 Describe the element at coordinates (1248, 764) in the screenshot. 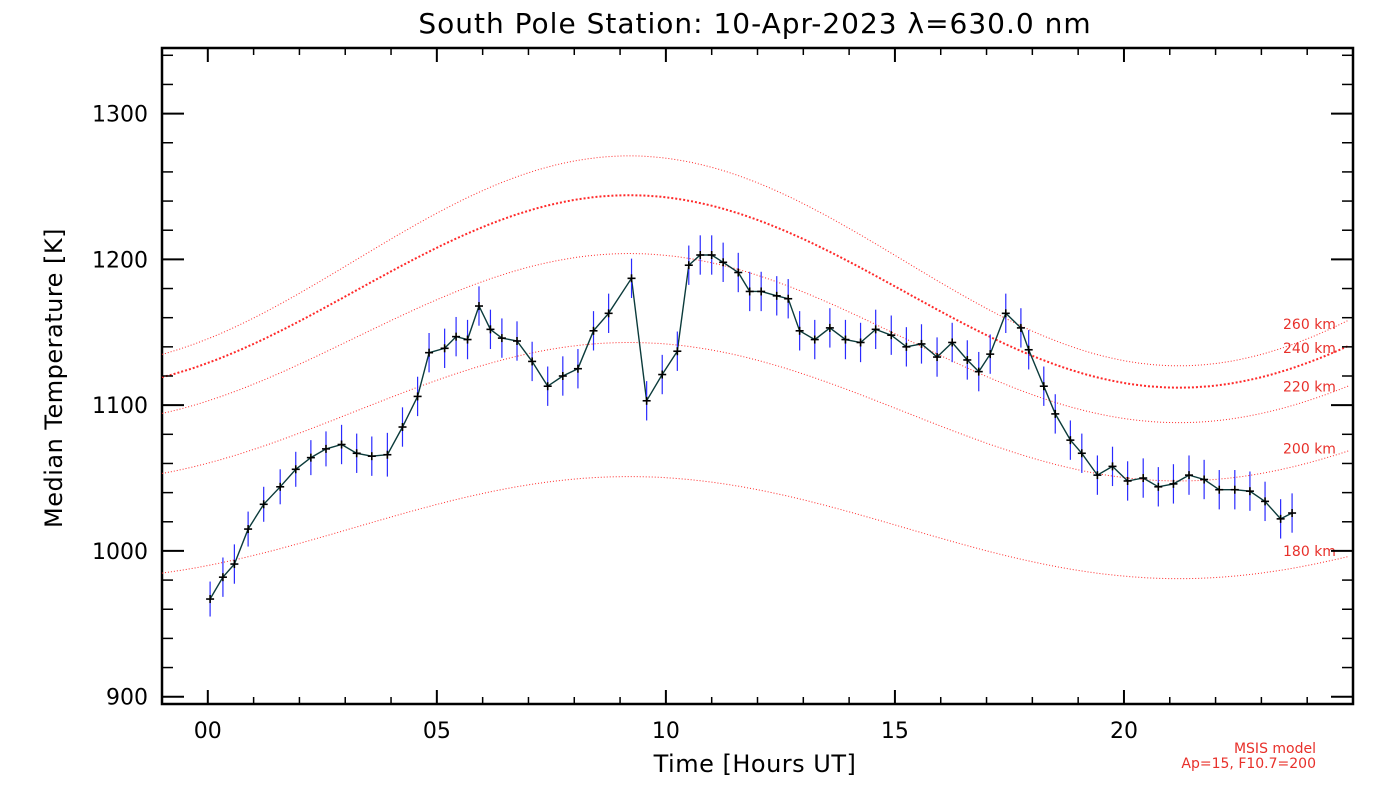

I see `model-note-params: Ap=15, F10.7=200` at that location.